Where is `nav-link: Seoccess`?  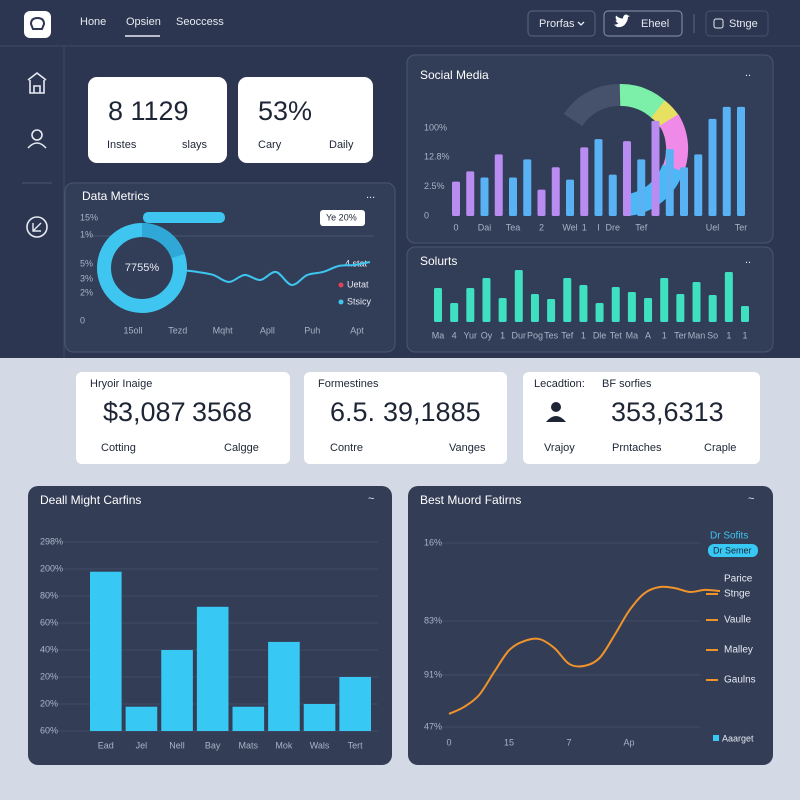
nav-link: Seoccess is located at coordinates (200, 22).